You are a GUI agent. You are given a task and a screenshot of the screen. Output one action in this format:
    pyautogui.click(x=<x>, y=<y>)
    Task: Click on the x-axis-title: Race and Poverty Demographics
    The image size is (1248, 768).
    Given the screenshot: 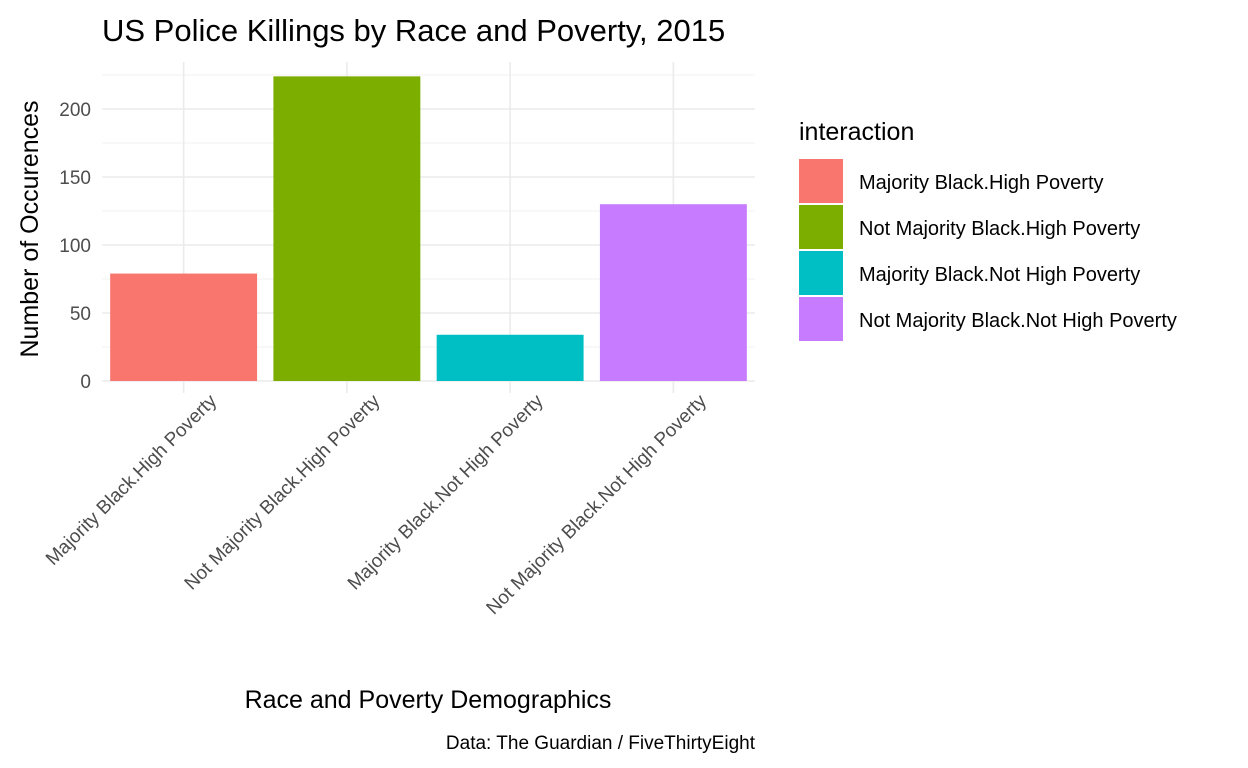 What is the action you would take?
    pyautogui.click(x=428, y=700)
    